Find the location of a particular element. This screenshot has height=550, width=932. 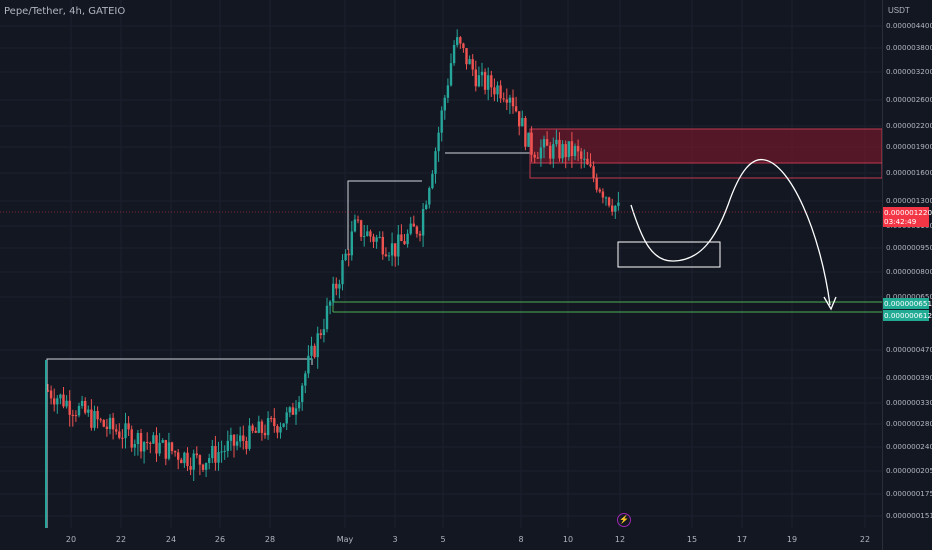

price-tick: 0.00000320000 is located at coordinates (909, 71).